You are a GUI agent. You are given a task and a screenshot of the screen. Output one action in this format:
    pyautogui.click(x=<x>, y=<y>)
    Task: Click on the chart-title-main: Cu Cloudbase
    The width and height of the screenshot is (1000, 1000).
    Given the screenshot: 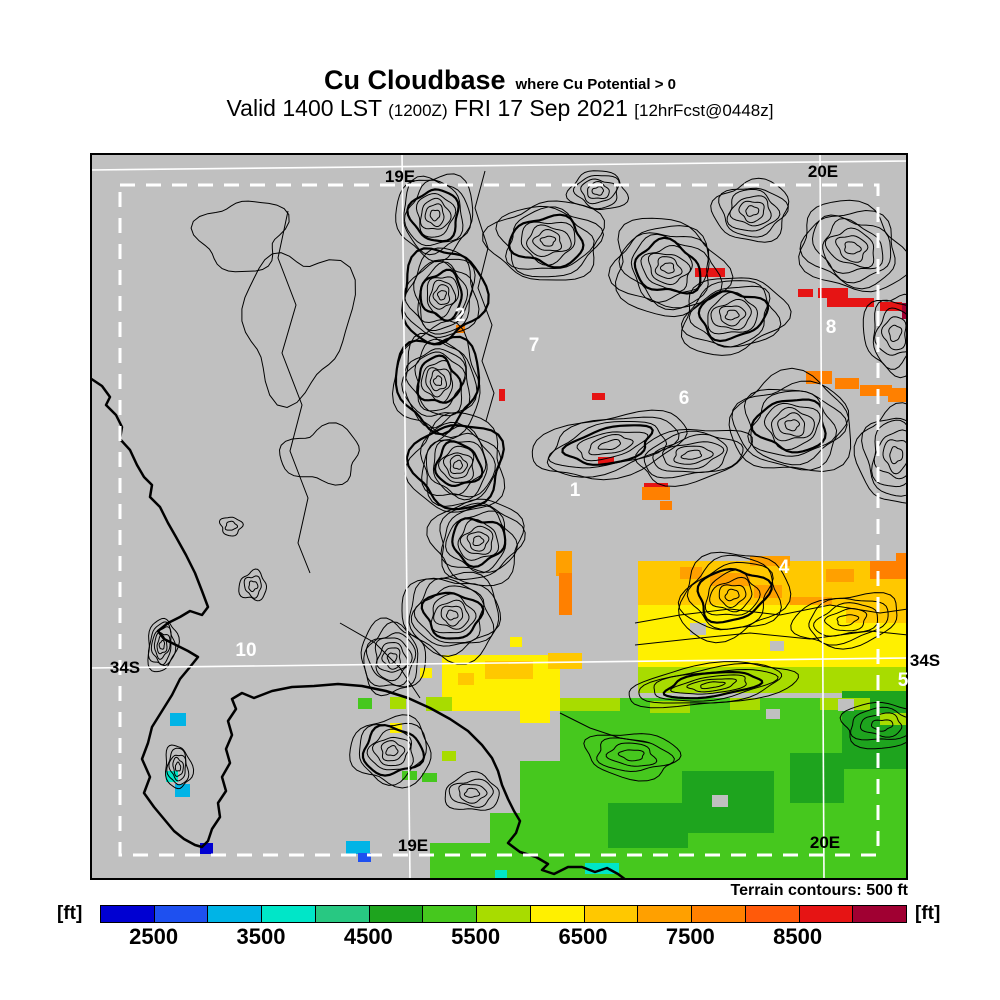 What is the action you would take?
    pyautogui.click(x=415, y=80)
    